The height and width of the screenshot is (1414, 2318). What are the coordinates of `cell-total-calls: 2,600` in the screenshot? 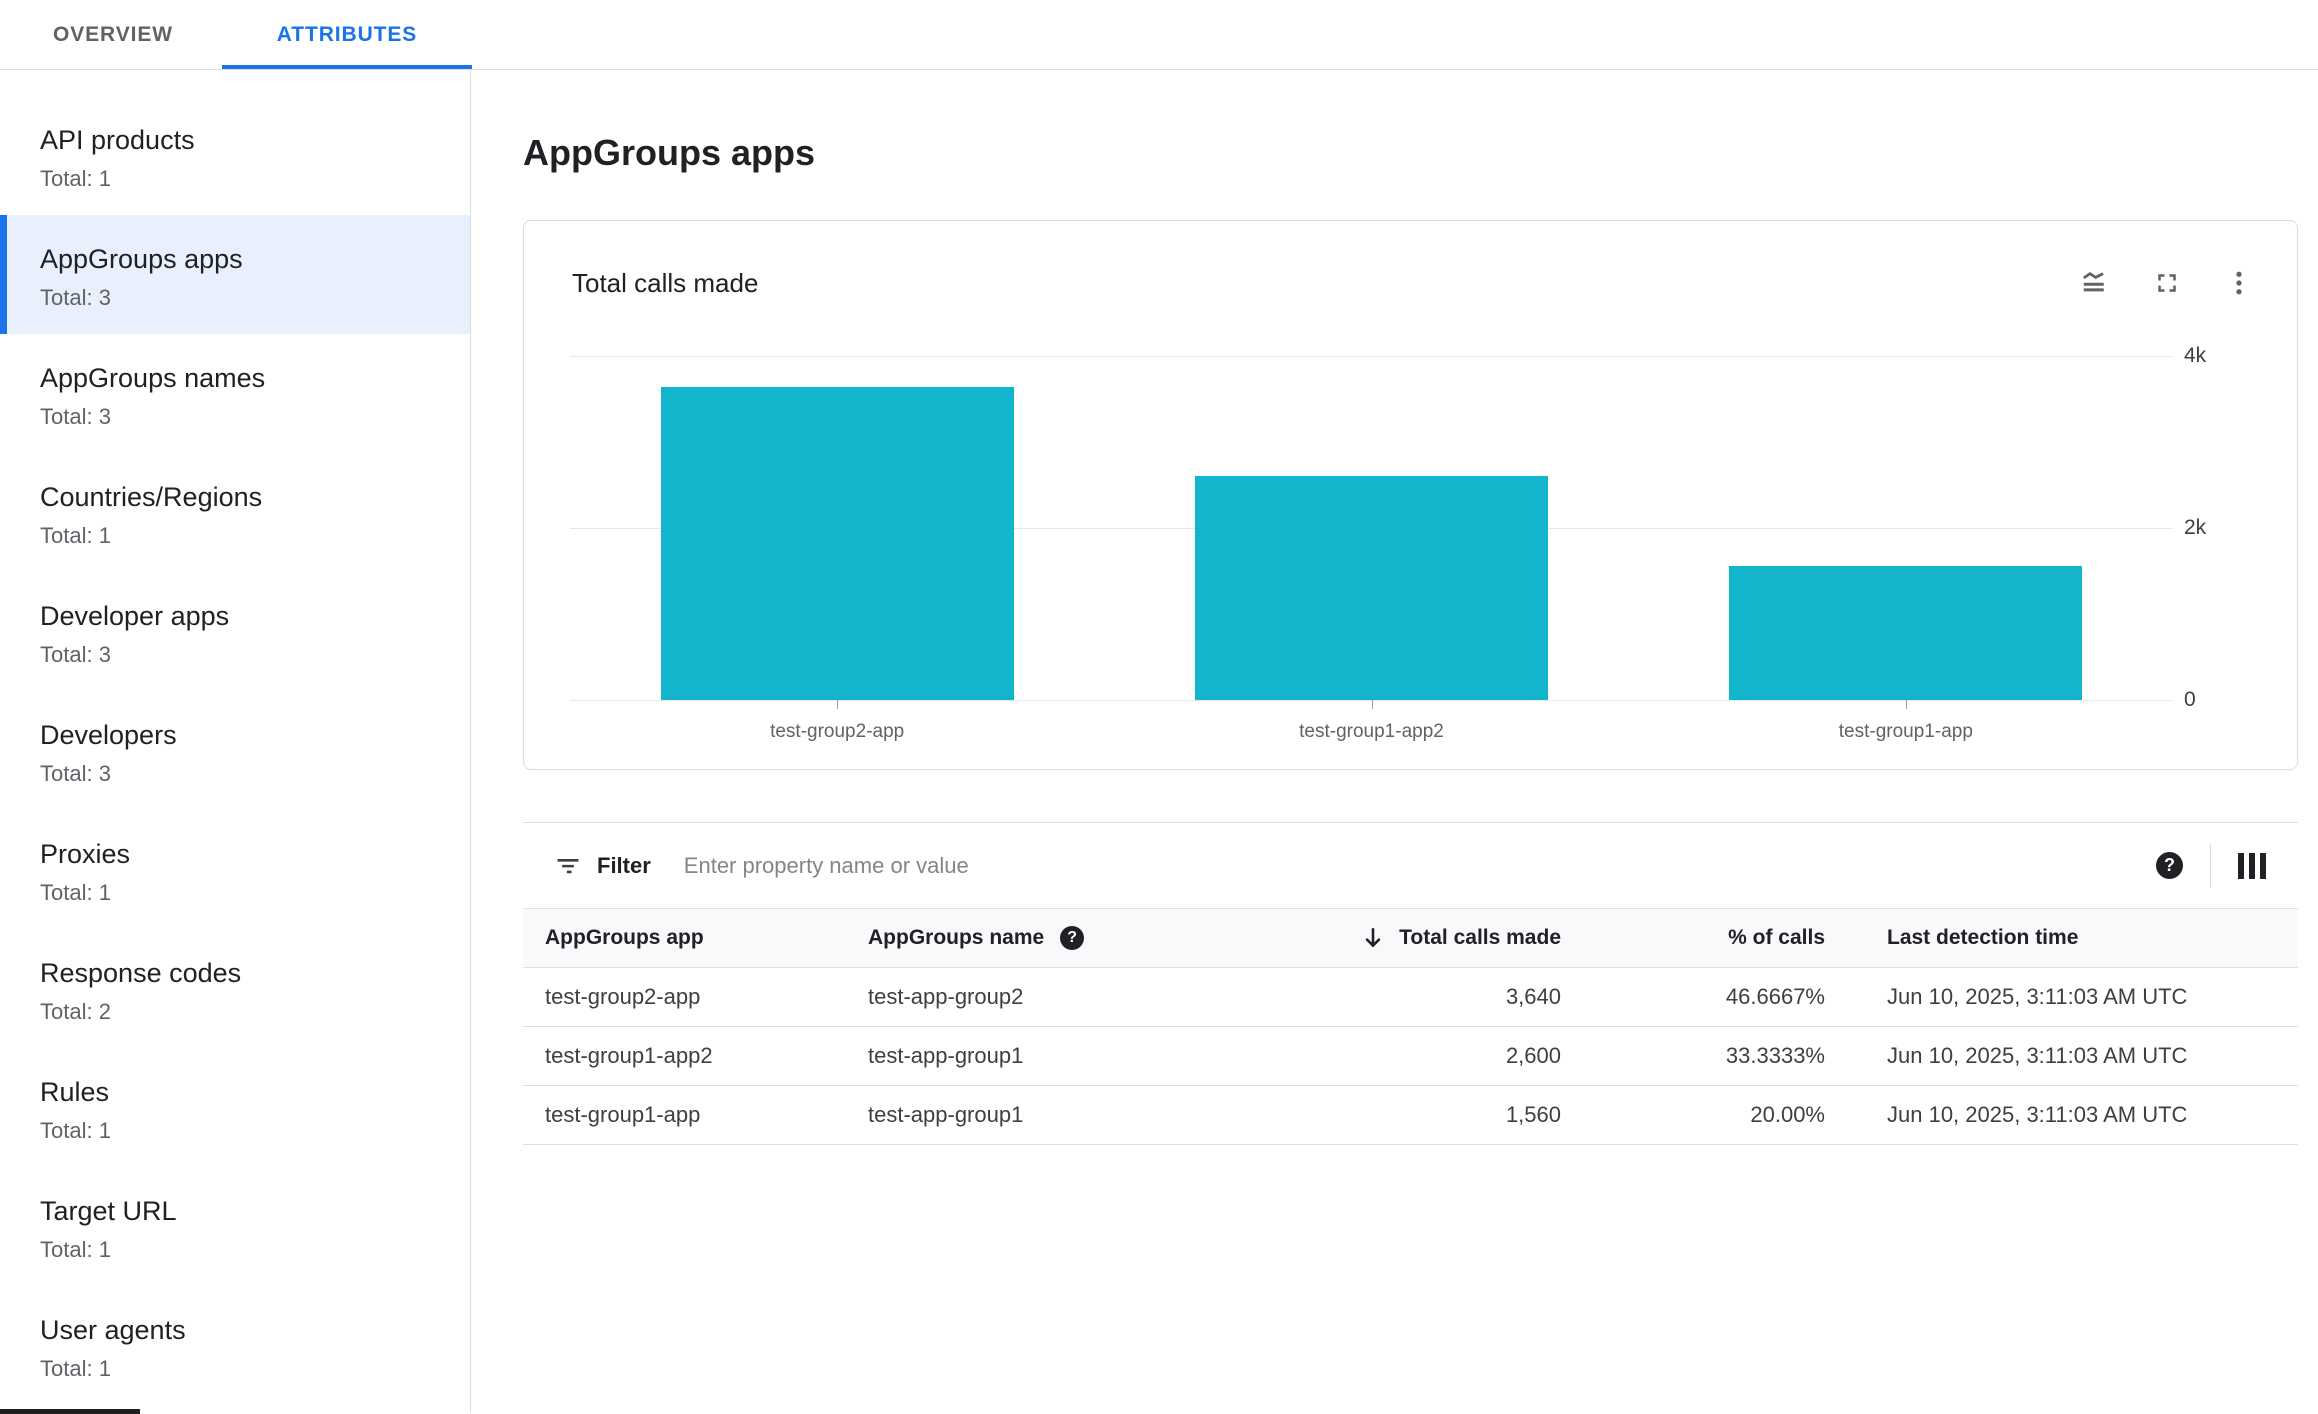 It's located at (1533, 1055).